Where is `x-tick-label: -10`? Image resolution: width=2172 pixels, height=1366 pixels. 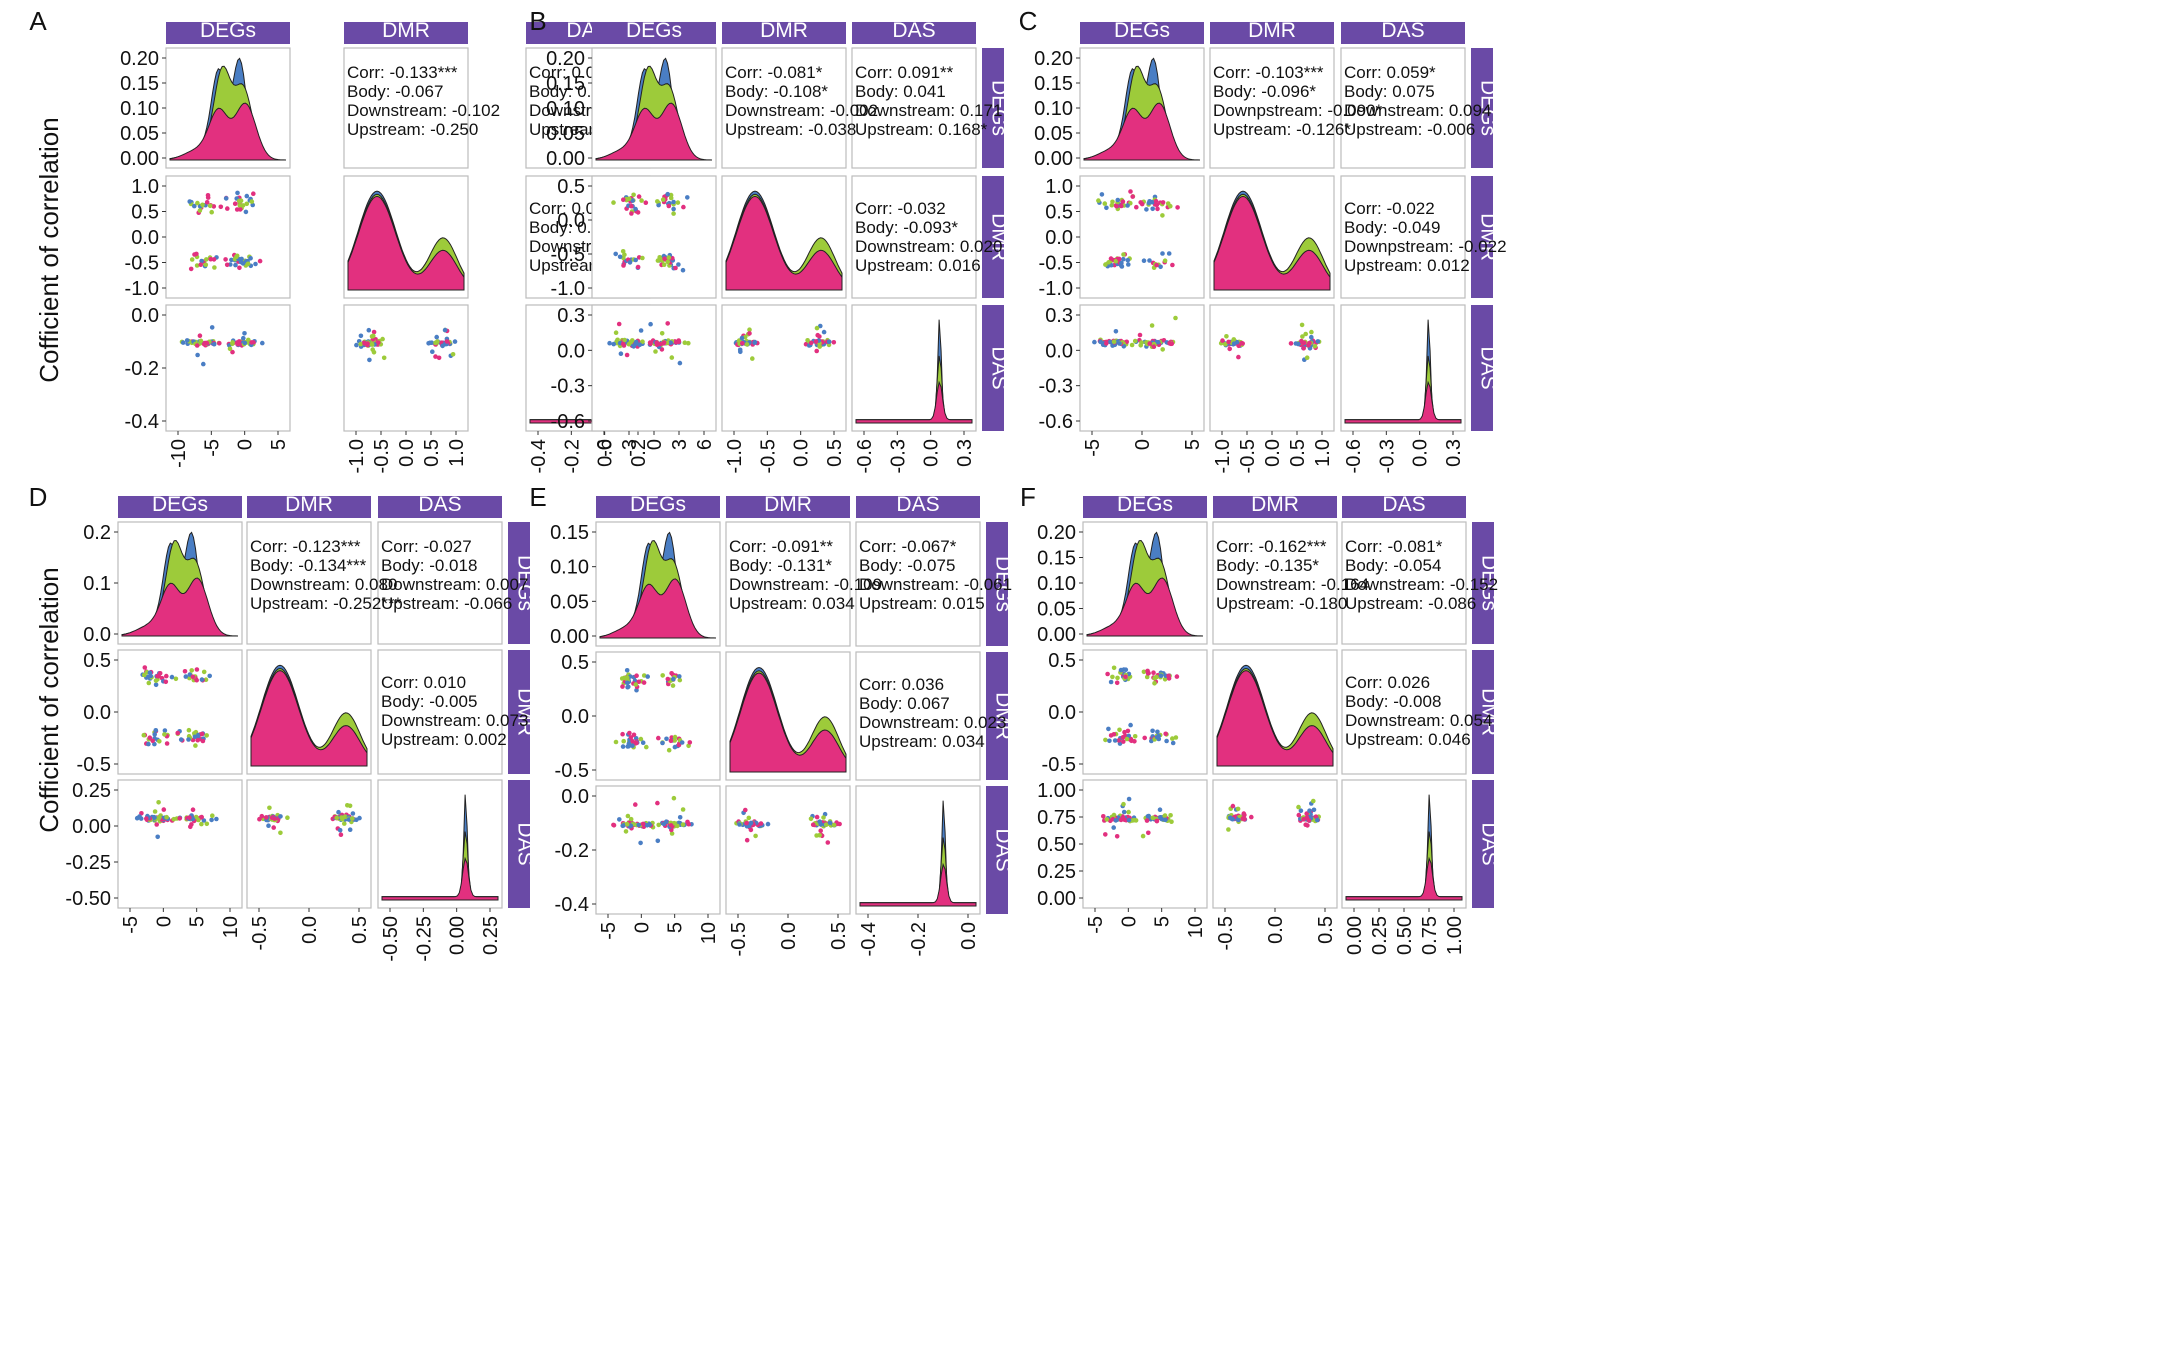 x-tick-label: -10 is located at coordinates (179, 453).